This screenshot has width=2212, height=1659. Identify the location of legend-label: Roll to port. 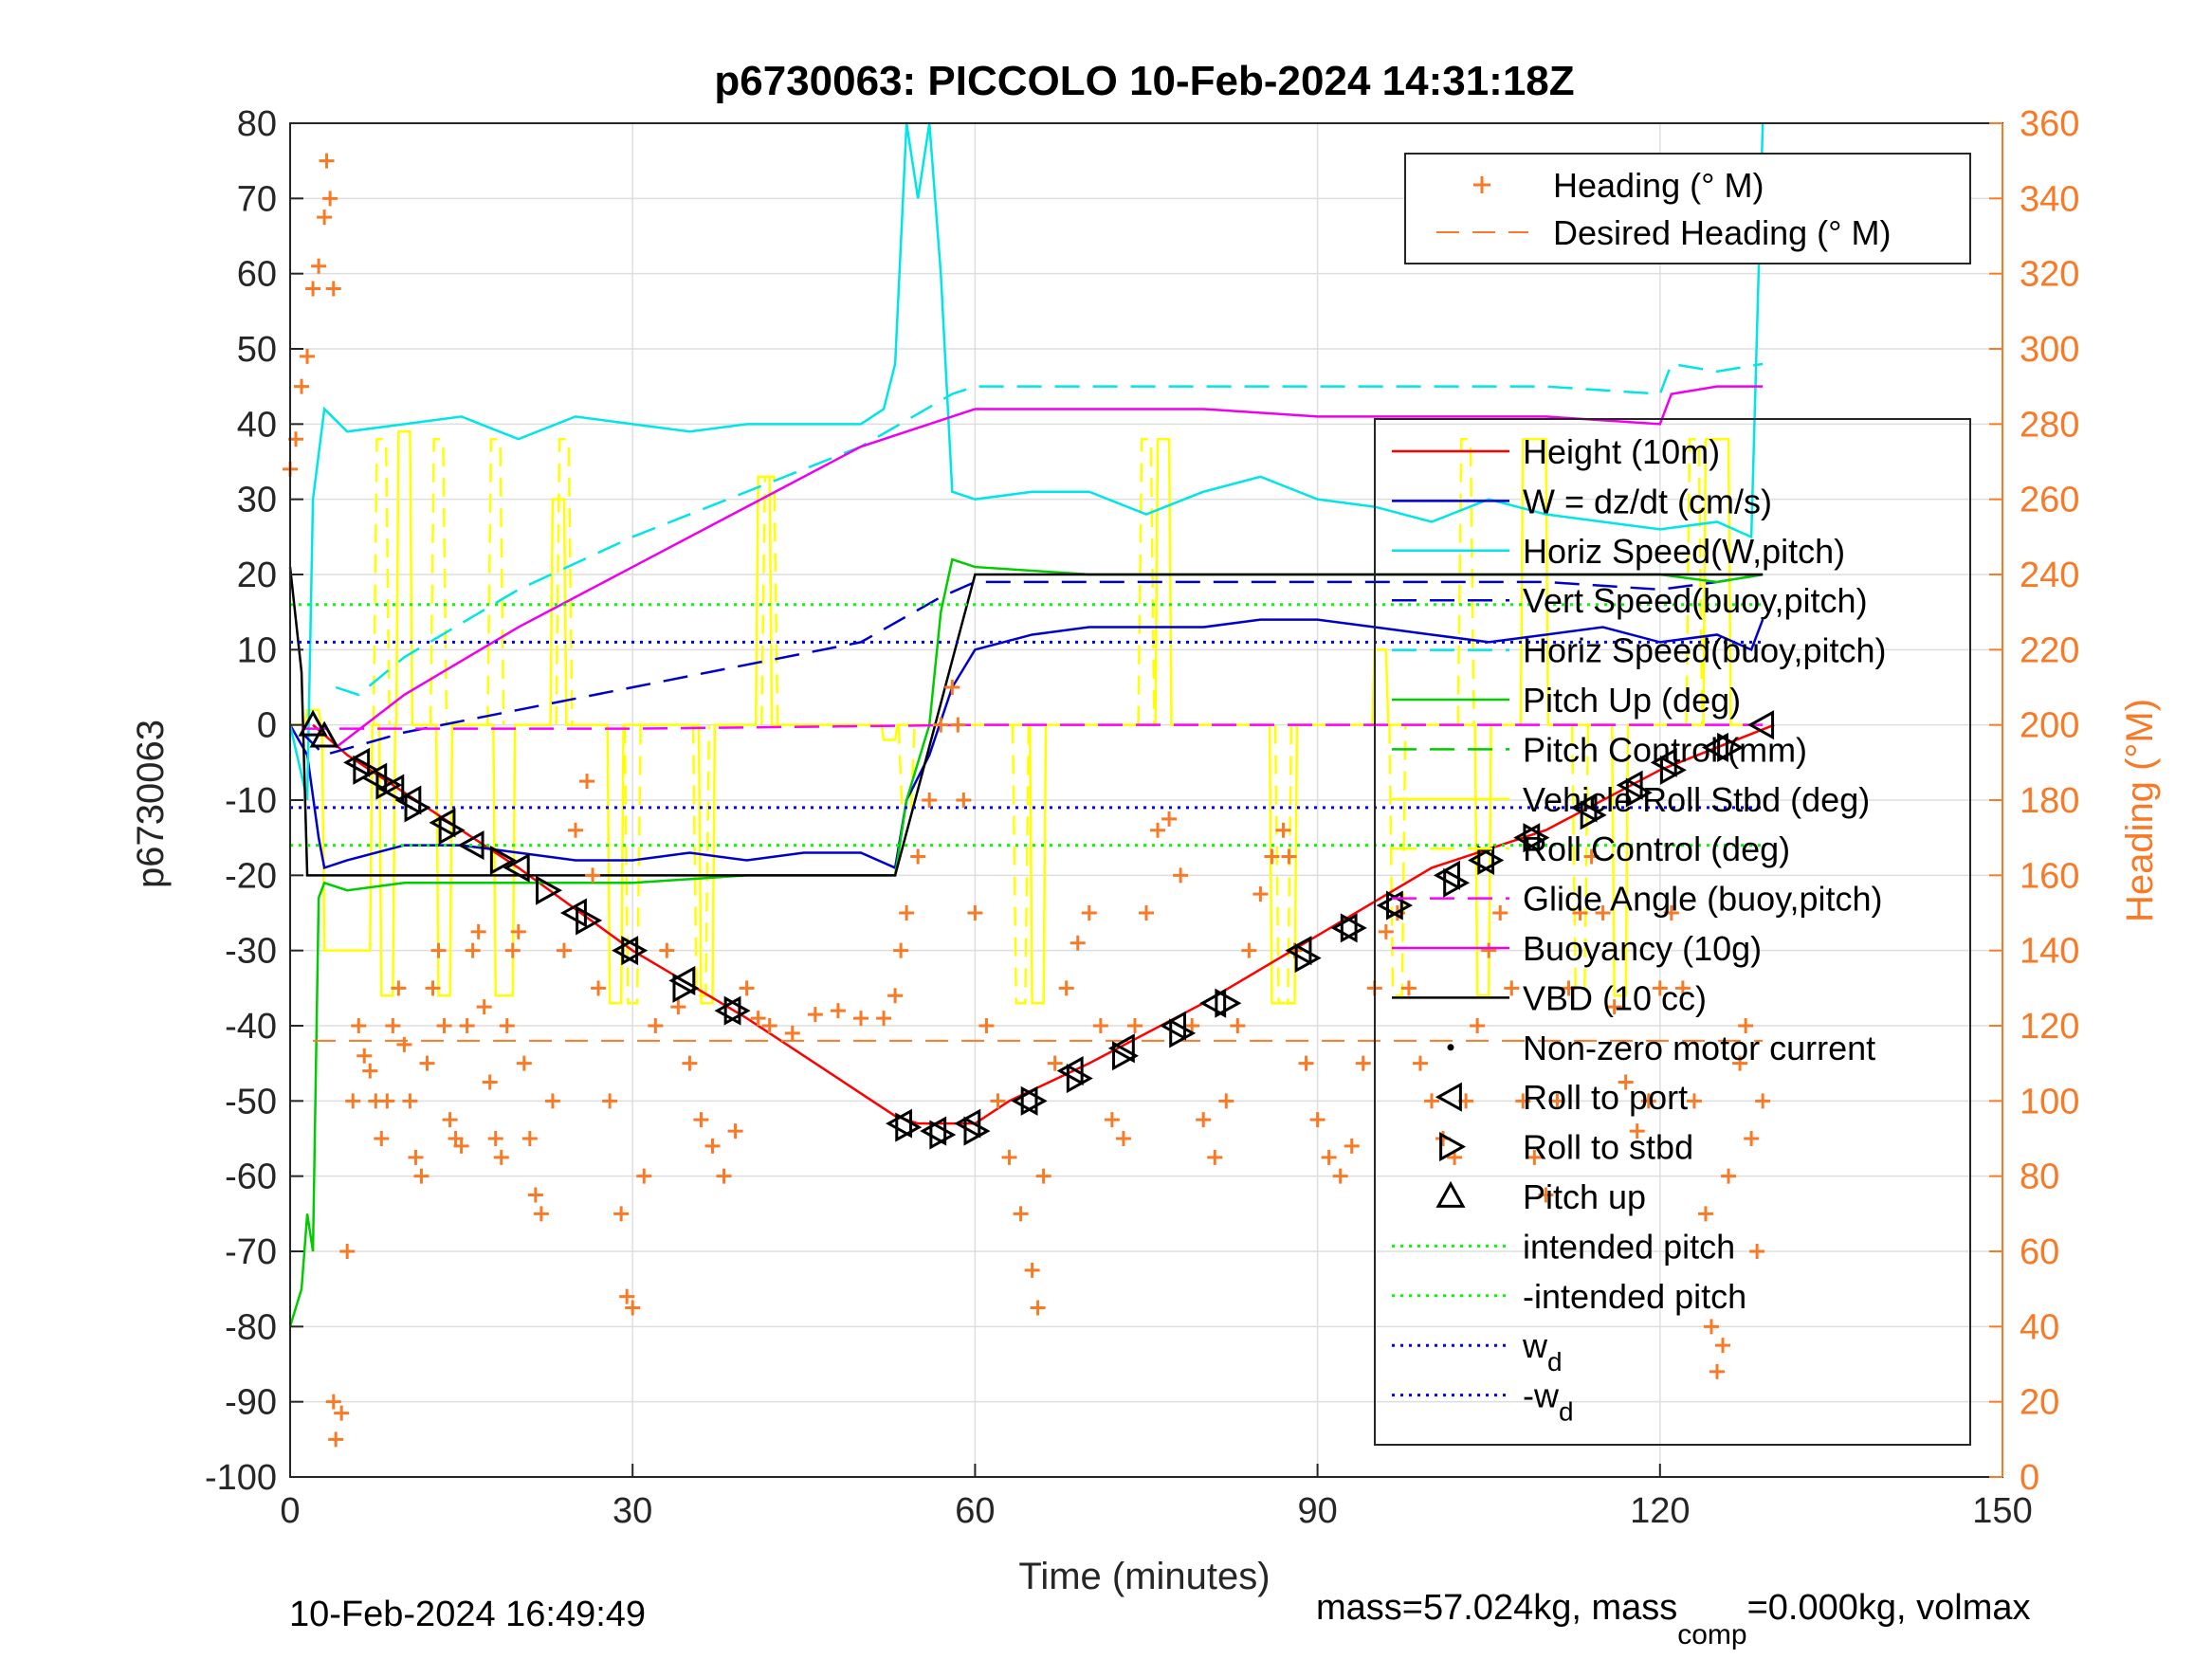
(1605, 1097).